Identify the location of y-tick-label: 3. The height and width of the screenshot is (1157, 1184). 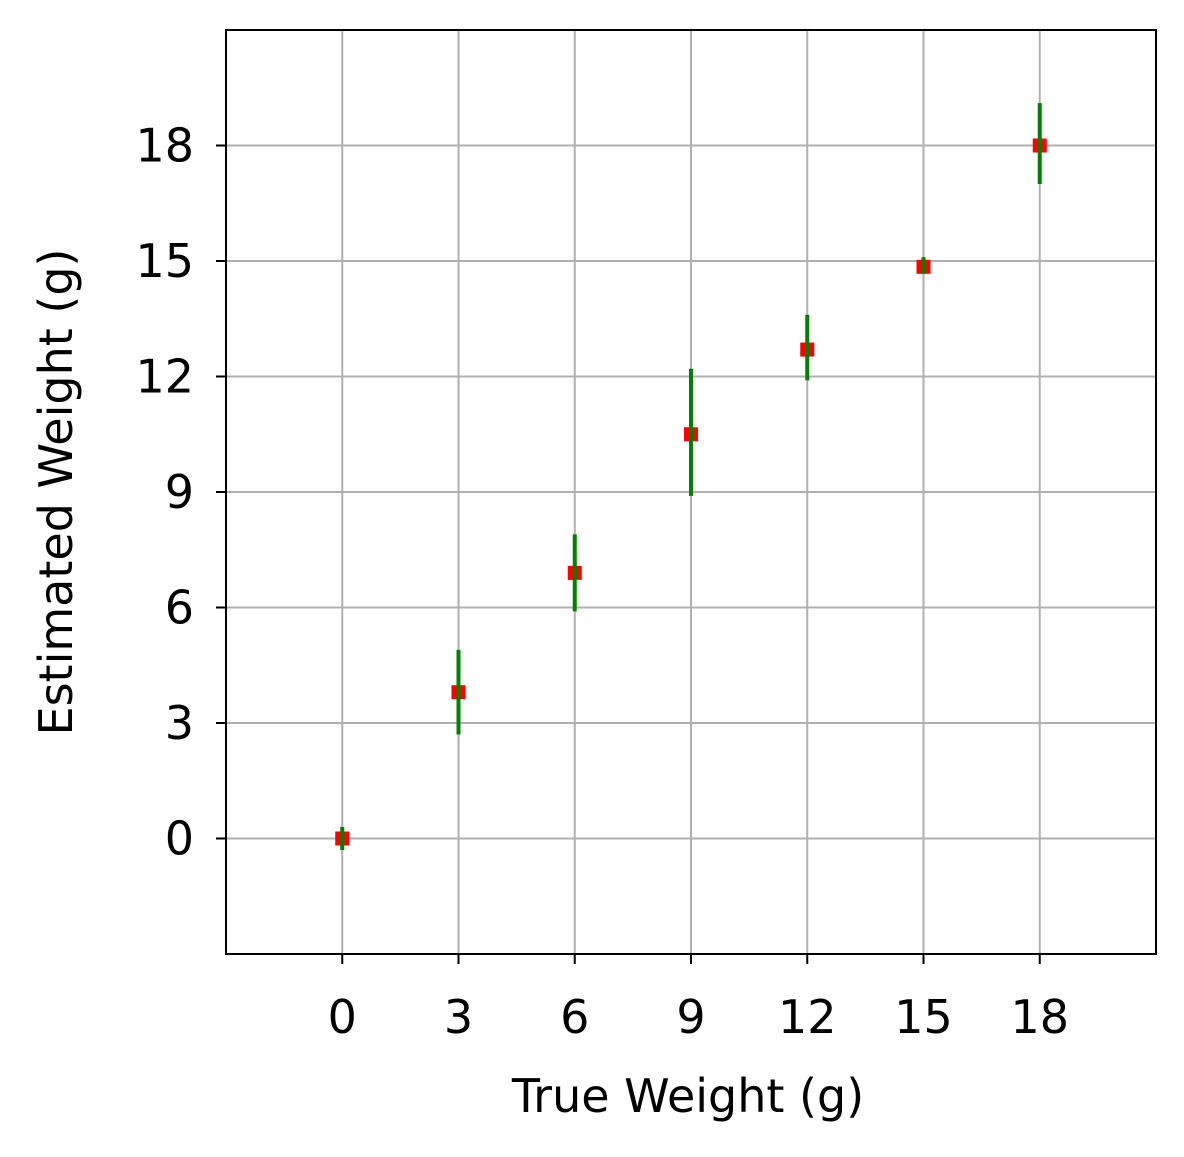
(179, 723).